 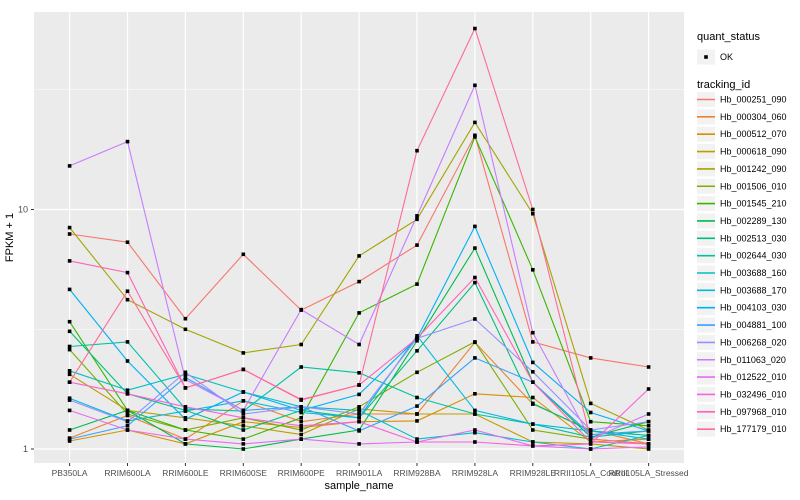 I want to click on legend-label-Hb_001242_090: Hb_001242_090, so click(x=753, y=169).